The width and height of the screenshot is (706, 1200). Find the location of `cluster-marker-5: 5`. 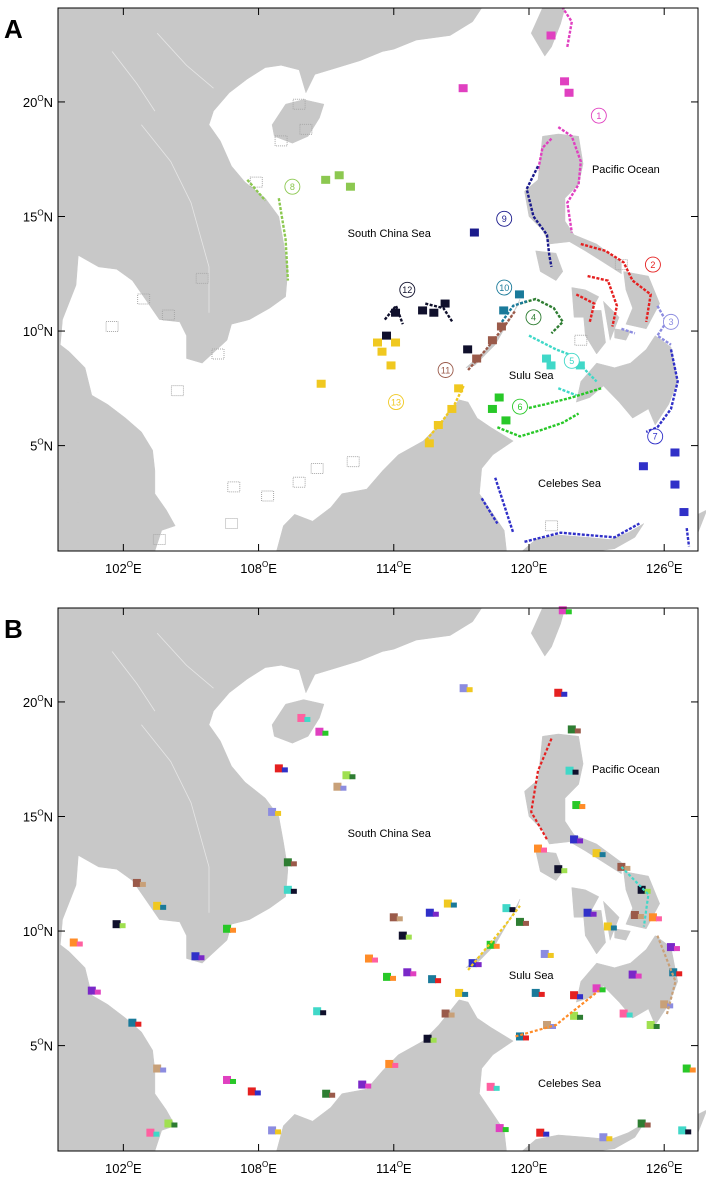

cluster-marker-5: 5 is located at coordinates (571, 360).